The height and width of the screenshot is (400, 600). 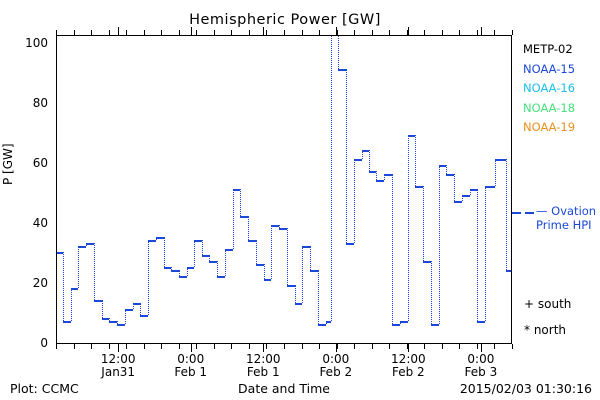 What do you see at coordinates (549, 127) in the screenshot?
I see `legend-item-noaa-19: NOAA-19` at bounding box center [549, 127].